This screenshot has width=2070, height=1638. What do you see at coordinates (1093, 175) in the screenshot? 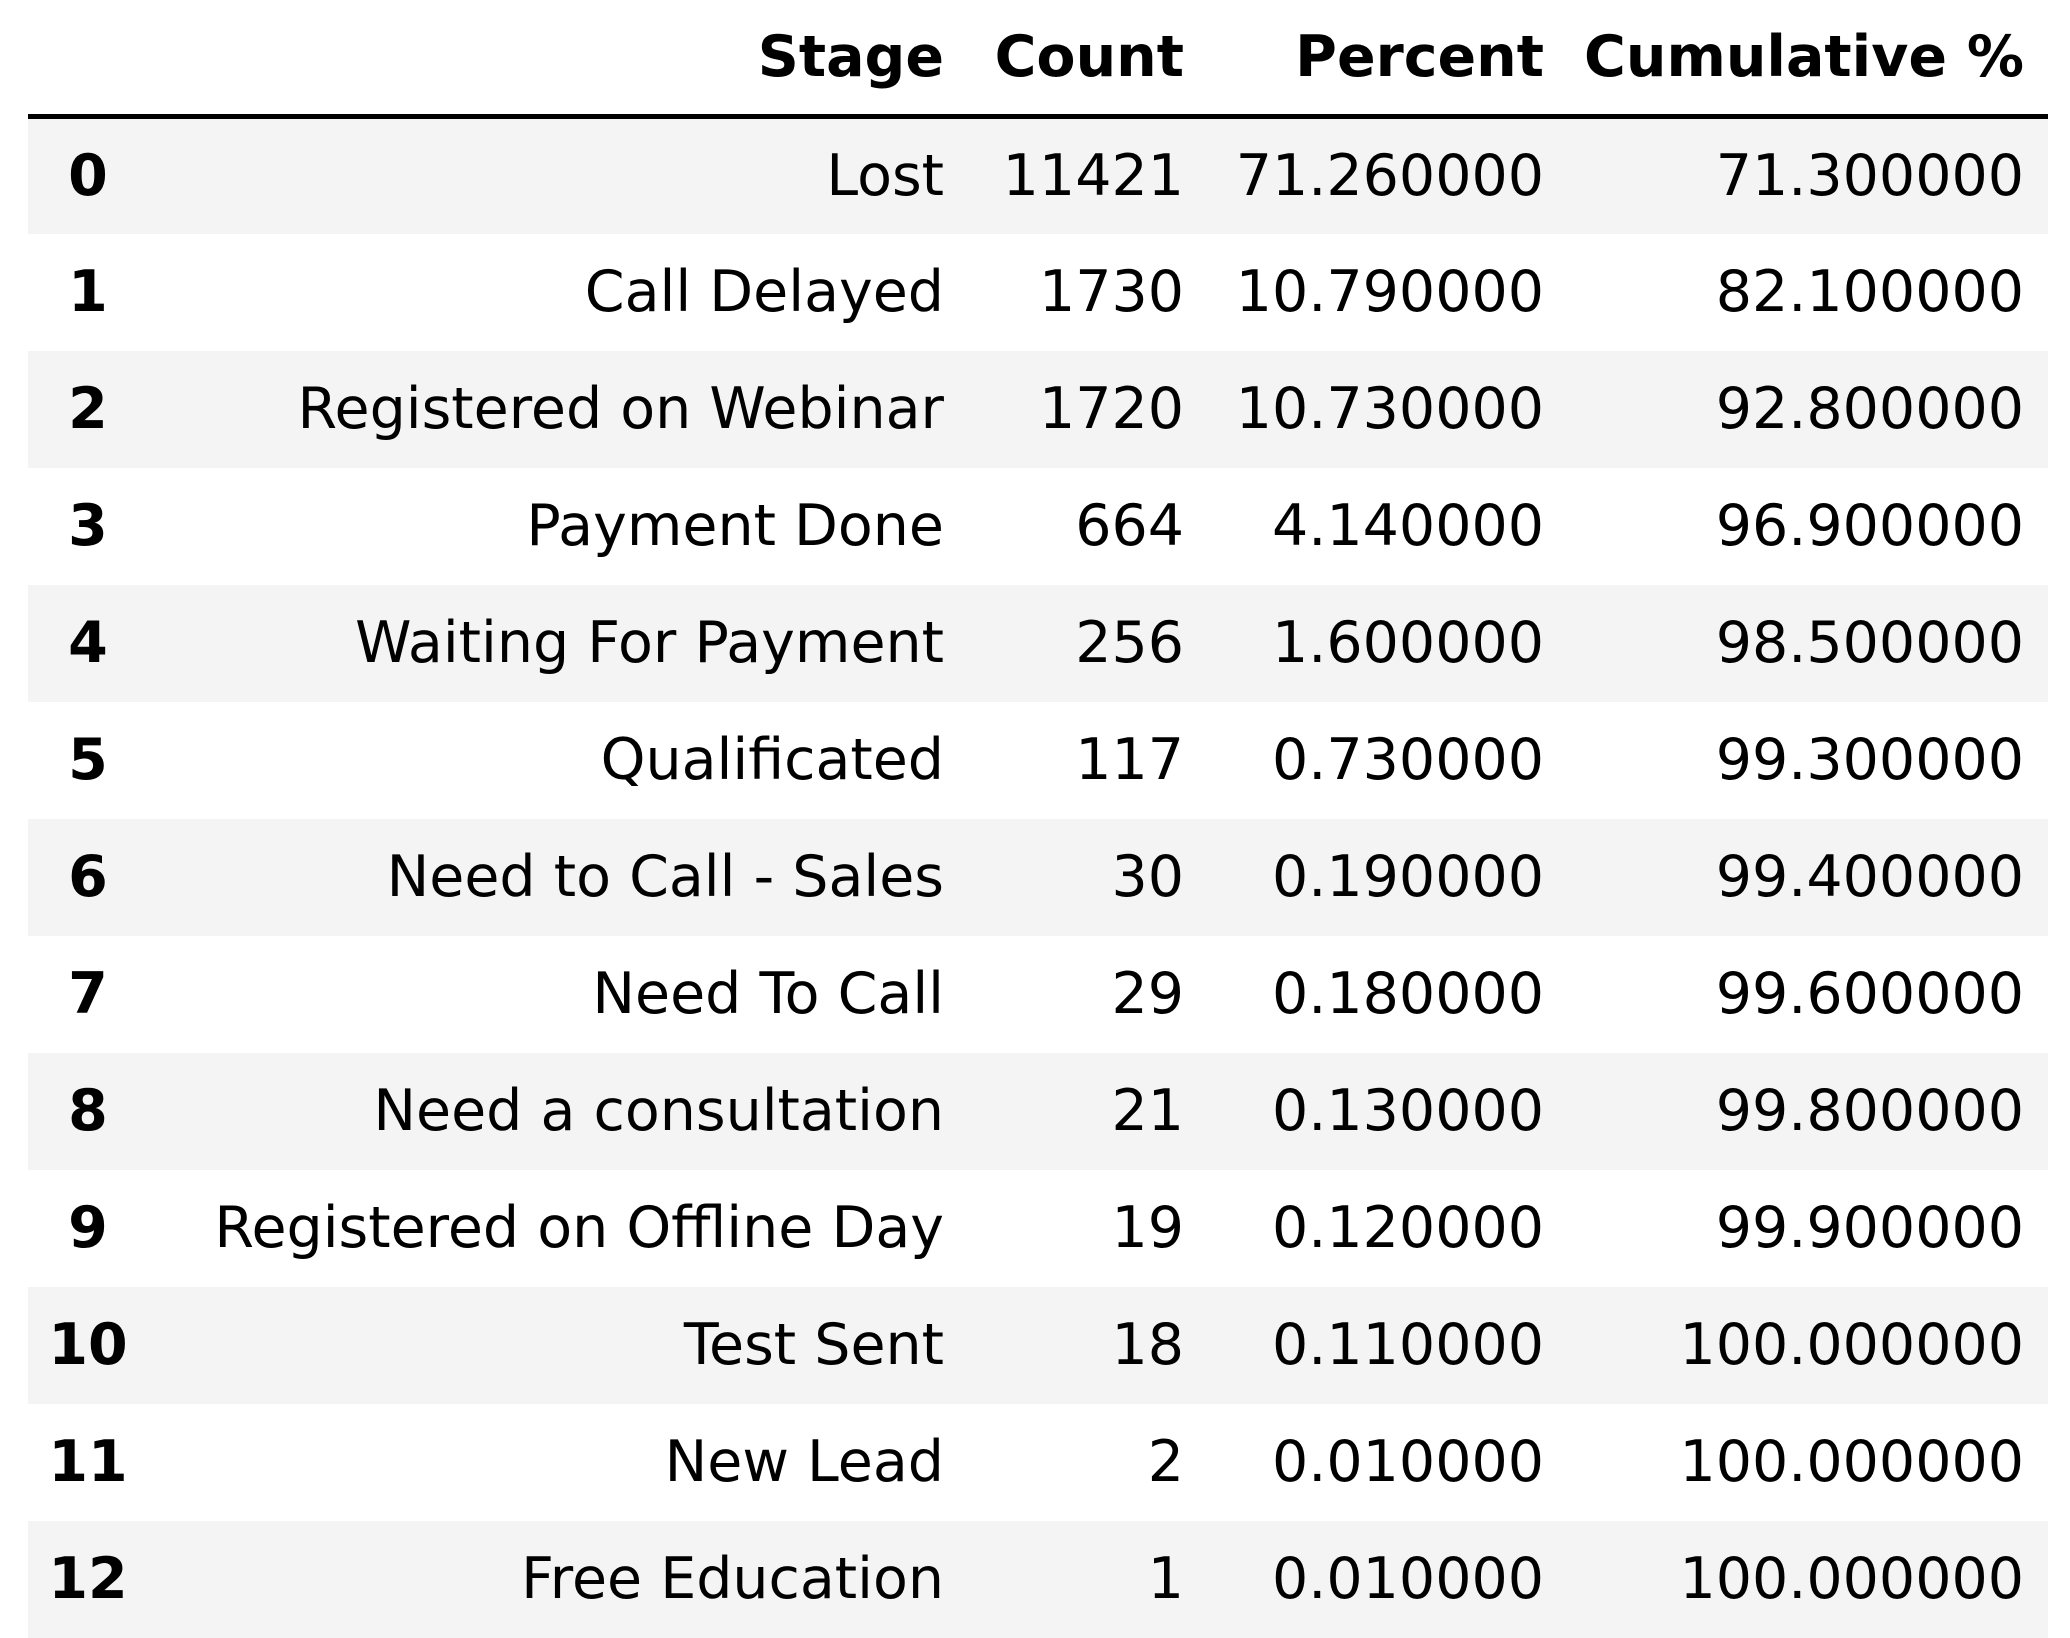
I see `cell-count: 11421` at bounding box center [1093, 175].